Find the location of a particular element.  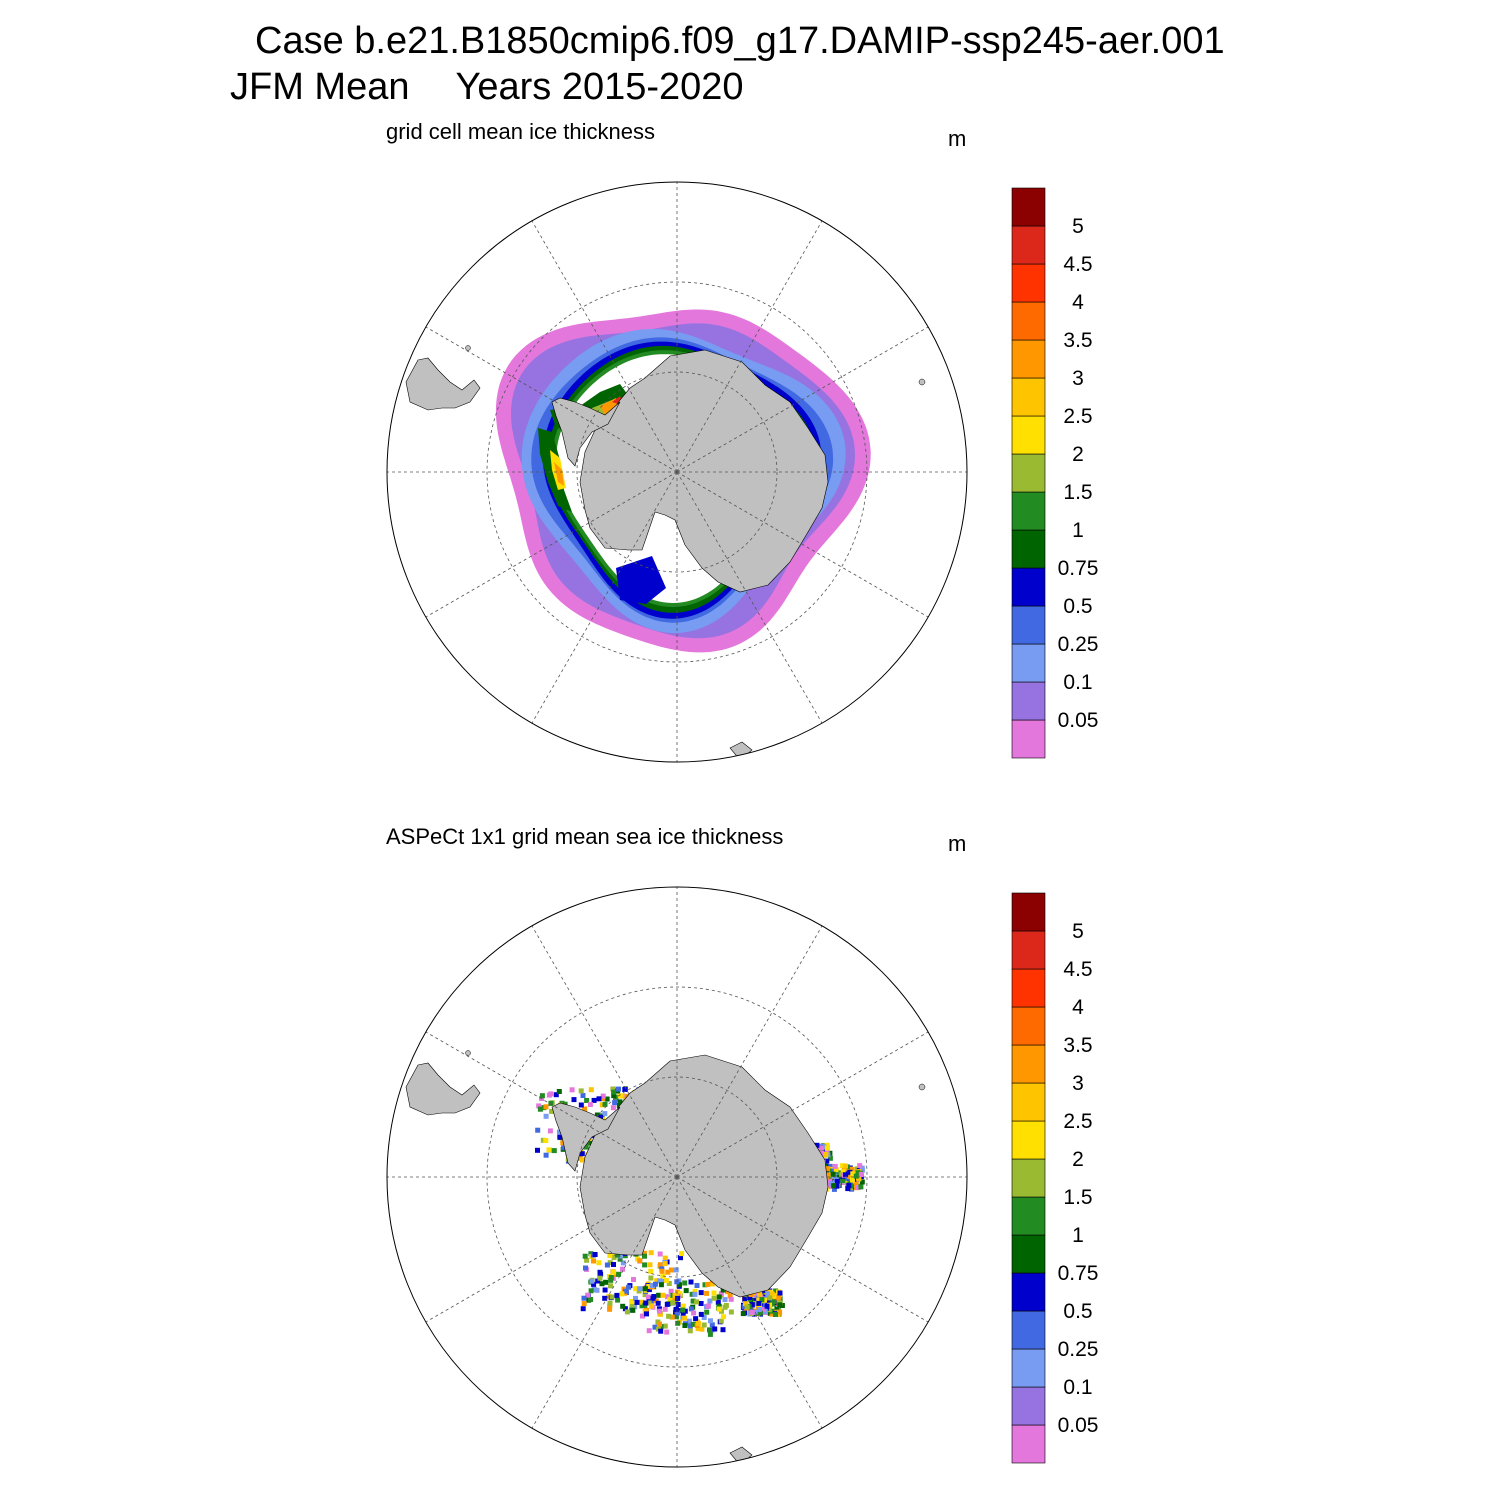

panel-1-colorbar-tick-label-5: 1 is located at coordinates (1078, 530).